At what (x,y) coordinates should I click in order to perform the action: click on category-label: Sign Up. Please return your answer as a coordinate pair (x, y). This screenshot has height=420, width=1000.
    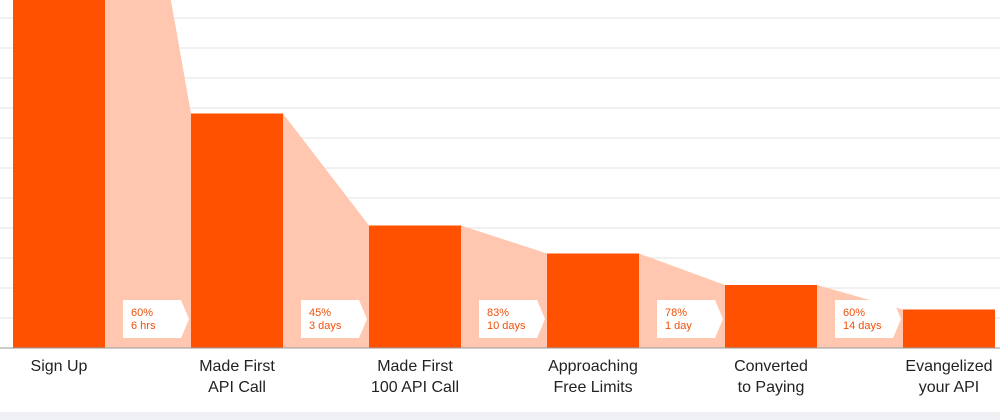
    Looking at the image, I should click on (59, 366).